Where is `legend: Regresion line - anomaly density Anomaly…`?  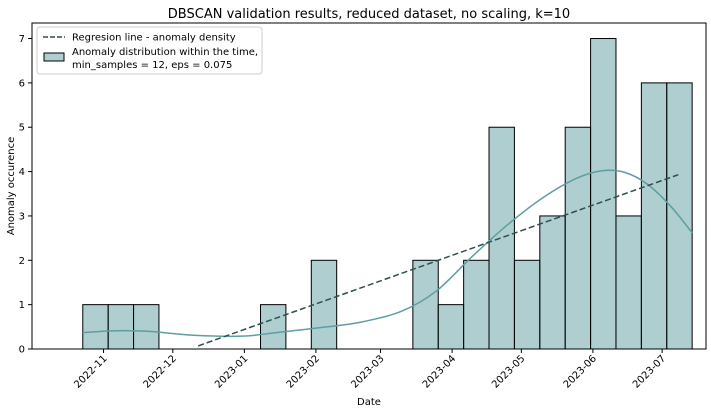 legend: Regresion line - anomaly density Anomaly… is located at coordinates (149, 50).